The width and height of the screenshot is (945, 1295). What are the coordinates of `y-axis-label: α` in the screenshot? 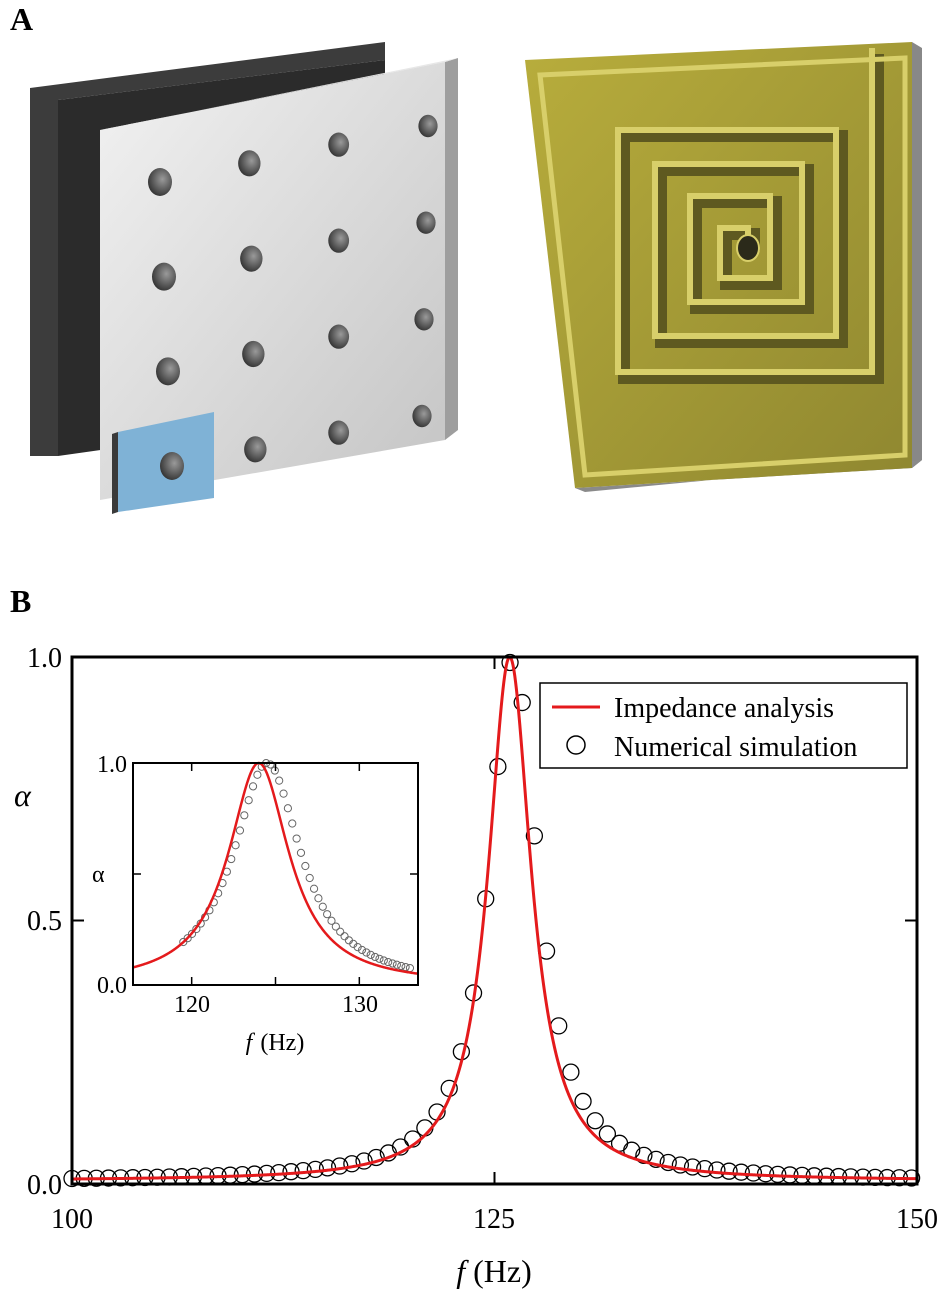 It's located at (23, 795).